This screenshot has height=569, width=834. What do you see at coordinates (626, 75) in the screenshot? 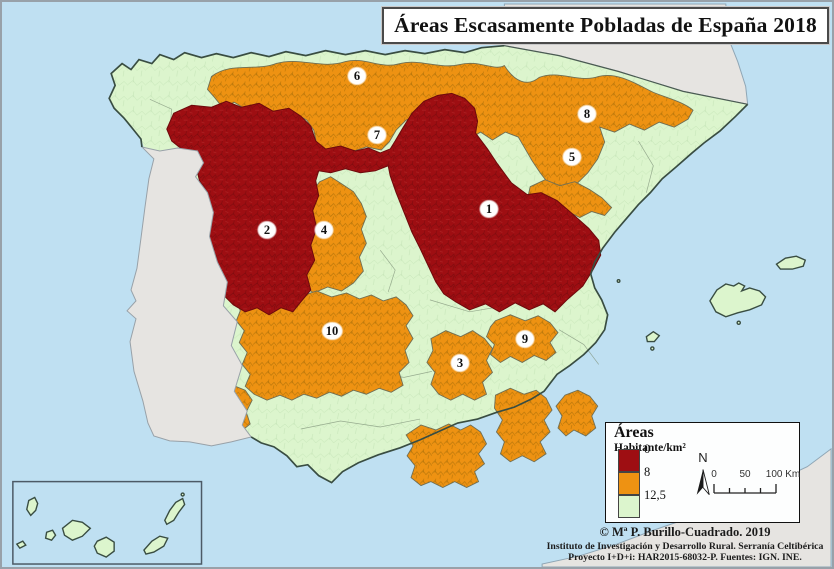
I see `spain-france-border` at bounding box center [626, 75].